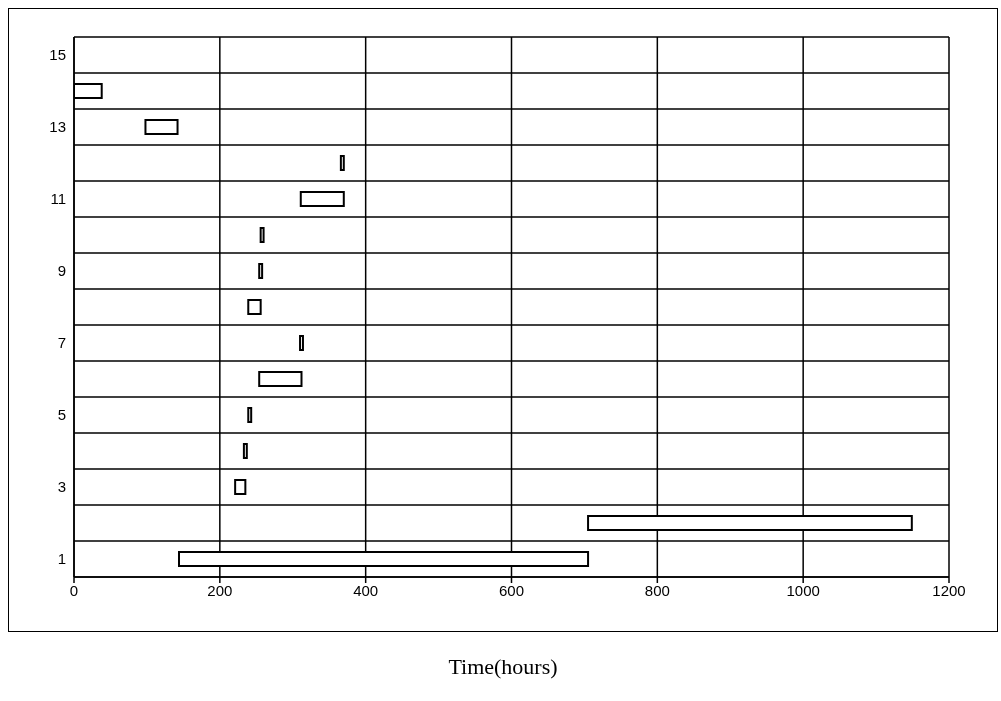  I want to click on x-tick-label: 1200, so click(949, 590).